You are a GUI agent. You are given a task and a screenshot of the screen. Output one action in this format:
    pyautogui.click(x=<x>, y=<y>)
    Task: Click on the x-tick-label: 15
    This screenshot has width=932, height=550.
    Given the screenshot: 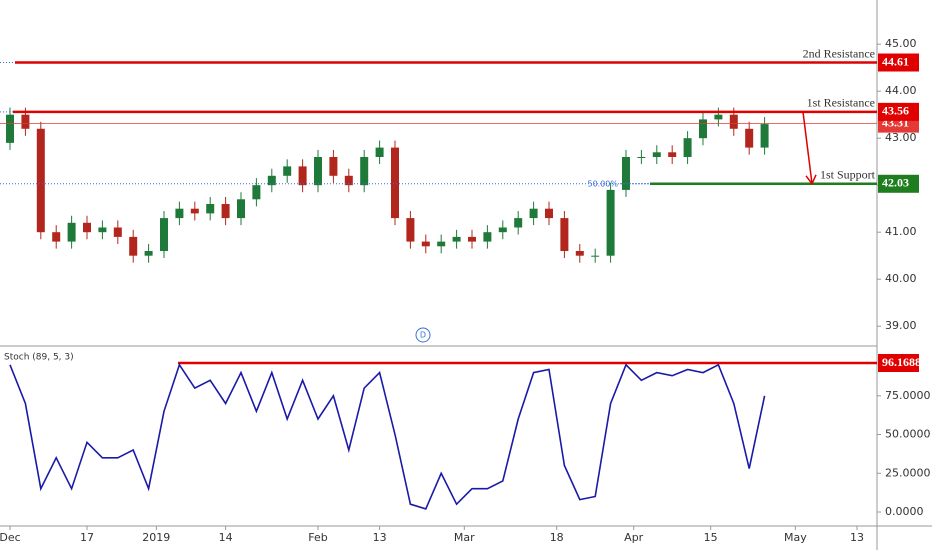 What is the action you would take?
    pyautogui.click(x=711, y=537)
    